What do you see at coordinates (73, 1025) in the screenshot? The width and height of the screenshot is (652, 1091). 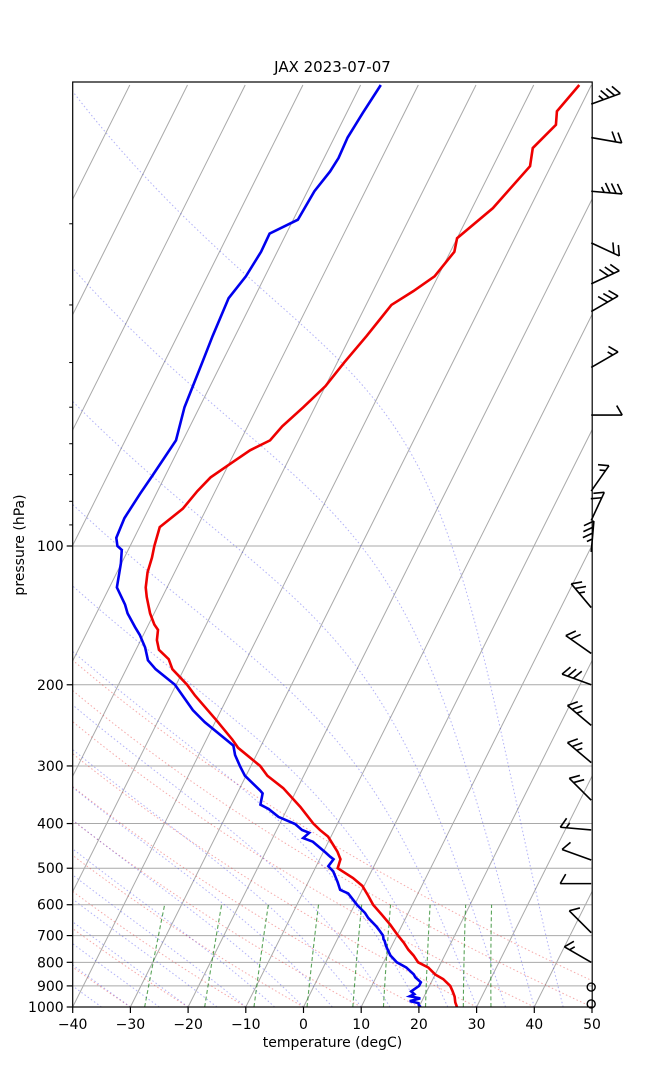 I see `x-tick-label: −40` at bounding box center [73, 1025].